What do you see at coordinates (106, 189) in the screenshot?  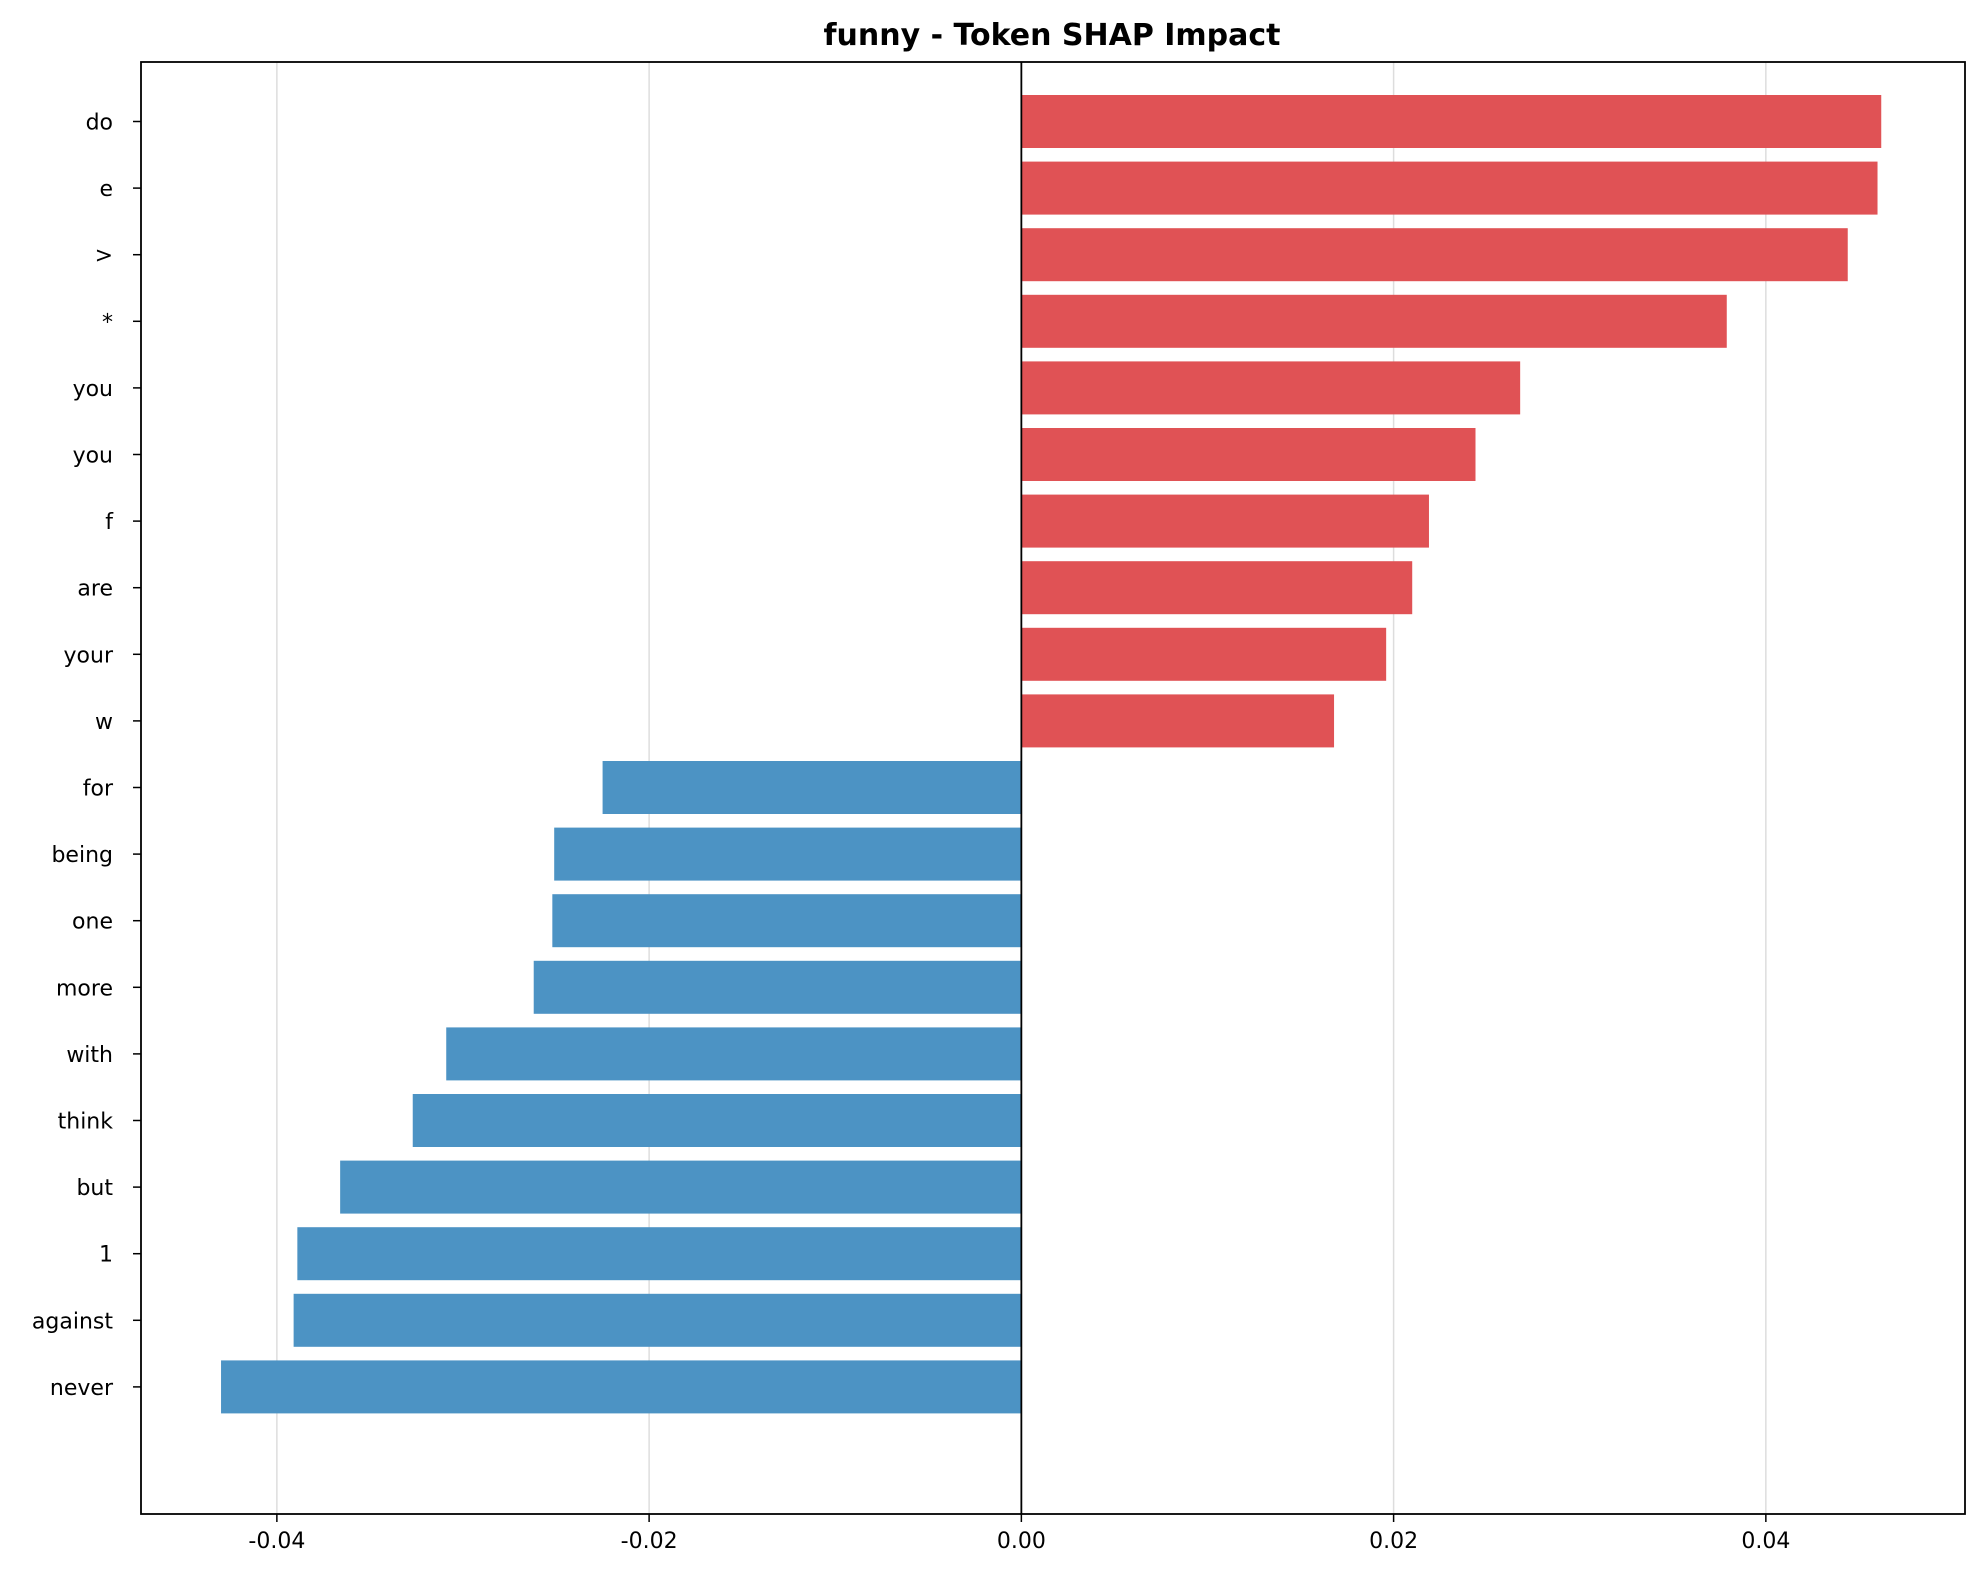 I see `y-tick-label: e` at bounding box center [106, 189].